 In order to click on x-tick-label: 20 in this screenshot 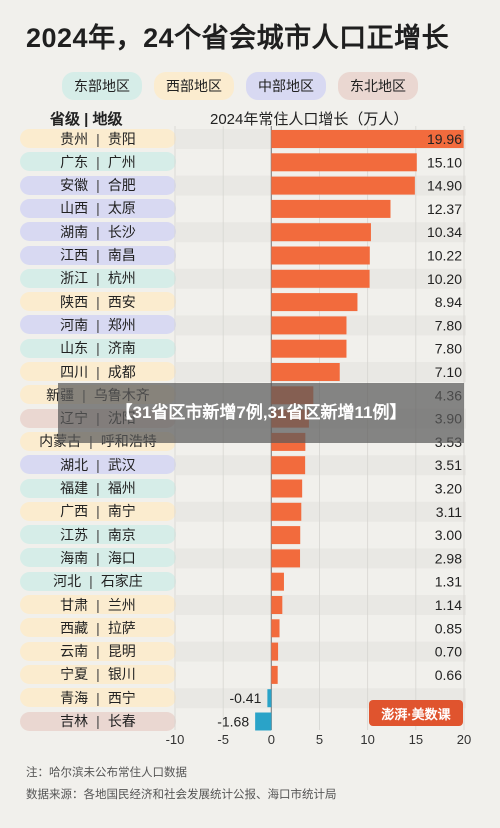, I will do `click(464, 739)`.